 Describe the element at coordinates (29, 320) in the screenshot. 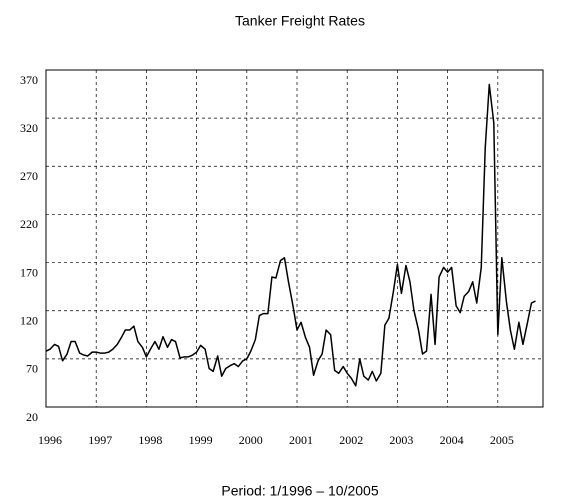

I see `y-tick-label: 120` at that location.